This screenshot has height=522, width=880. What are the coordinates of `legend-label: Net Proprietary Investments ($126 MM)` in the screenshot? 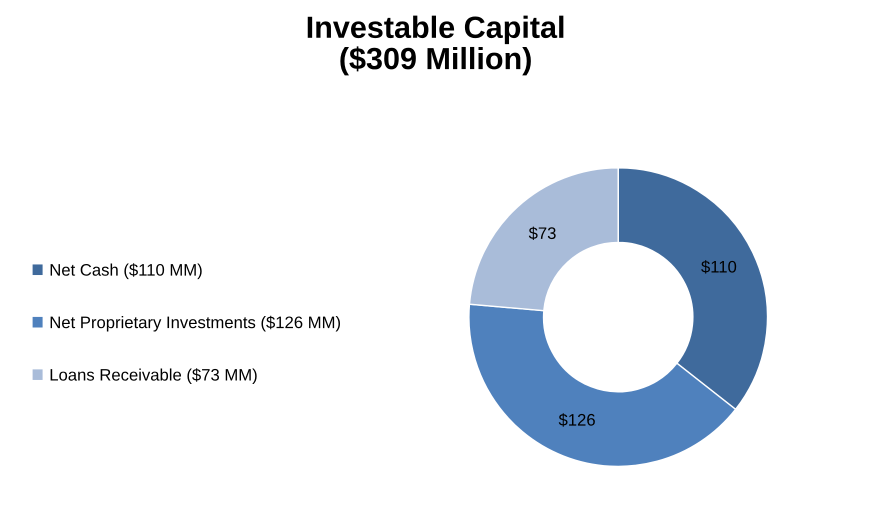 It's located at (195, 324).